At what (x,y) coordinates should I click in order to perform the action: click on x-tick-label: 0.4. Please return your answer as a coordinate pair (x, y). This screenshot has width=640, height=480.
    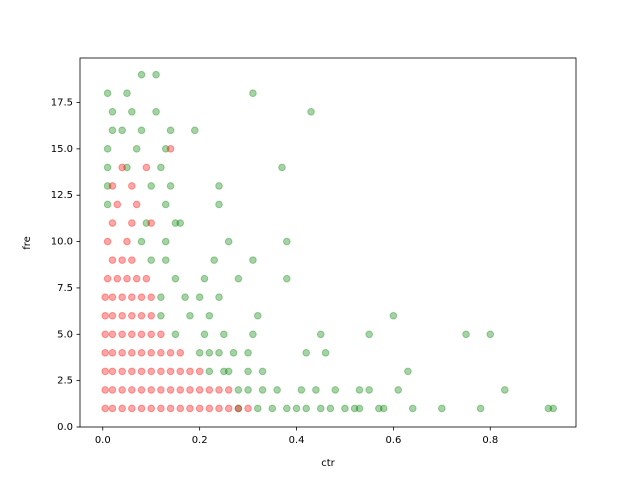
    Looking at the image, I should click on (297, 440).